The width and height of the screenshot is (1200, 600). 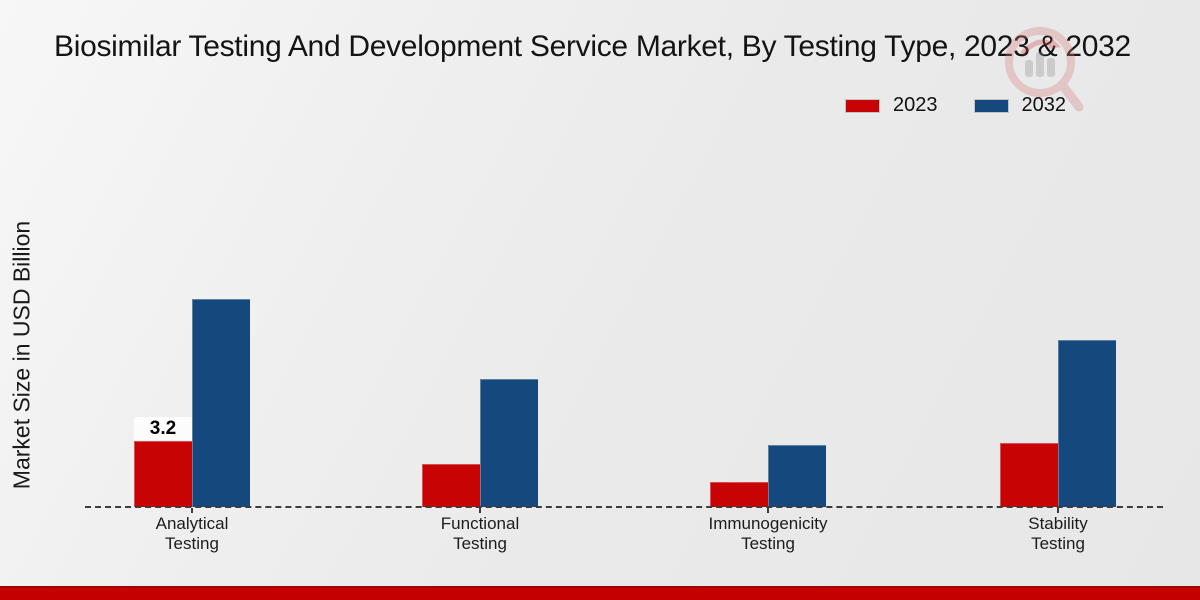 What do you see at coordinates (451, 485) in the screenshot?
I see `bar-2023-functional-testing` at bounding box center [451, 485].